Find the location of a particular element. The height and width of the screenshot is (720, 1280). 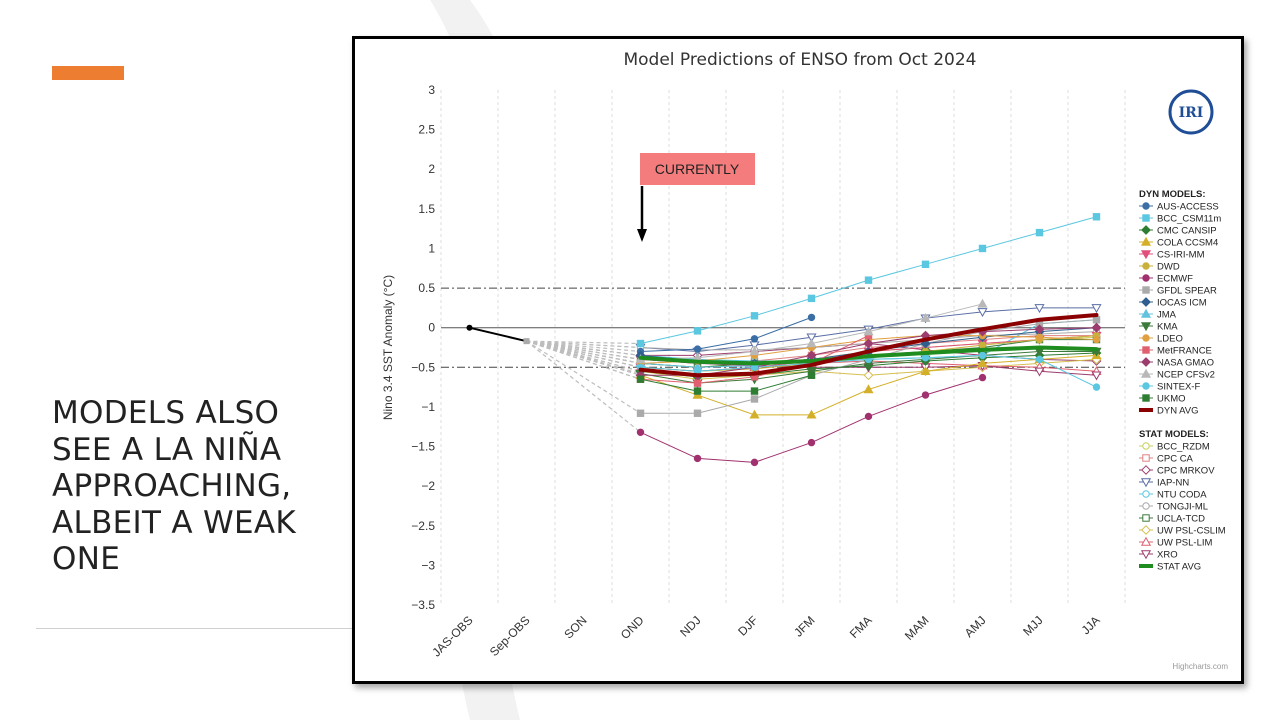

legend-item: TONGJI-ML is located at coordinates (1173, 507).